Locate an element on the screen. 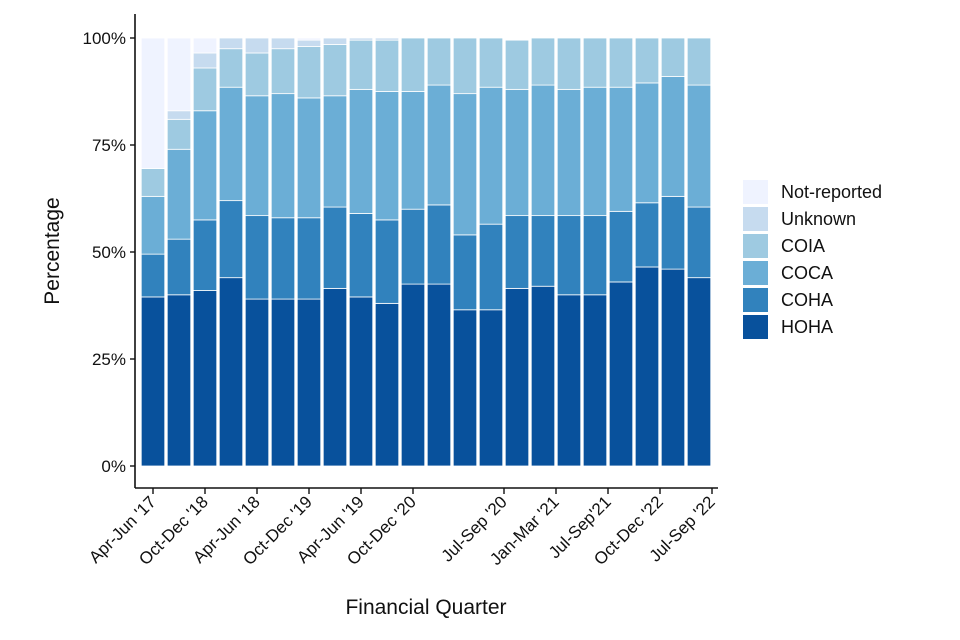 The image size is (960, 640). legend-swatch-coca is located at coordinates (755, 273).